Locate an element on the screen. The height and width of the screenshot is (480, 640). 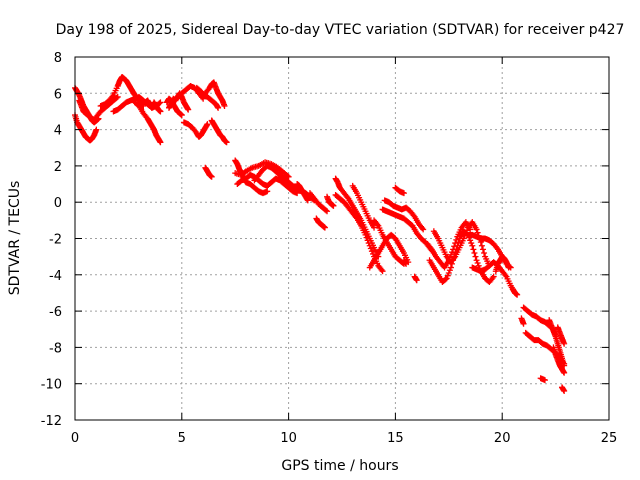
series-j2 is located at coordinates (449, 245).